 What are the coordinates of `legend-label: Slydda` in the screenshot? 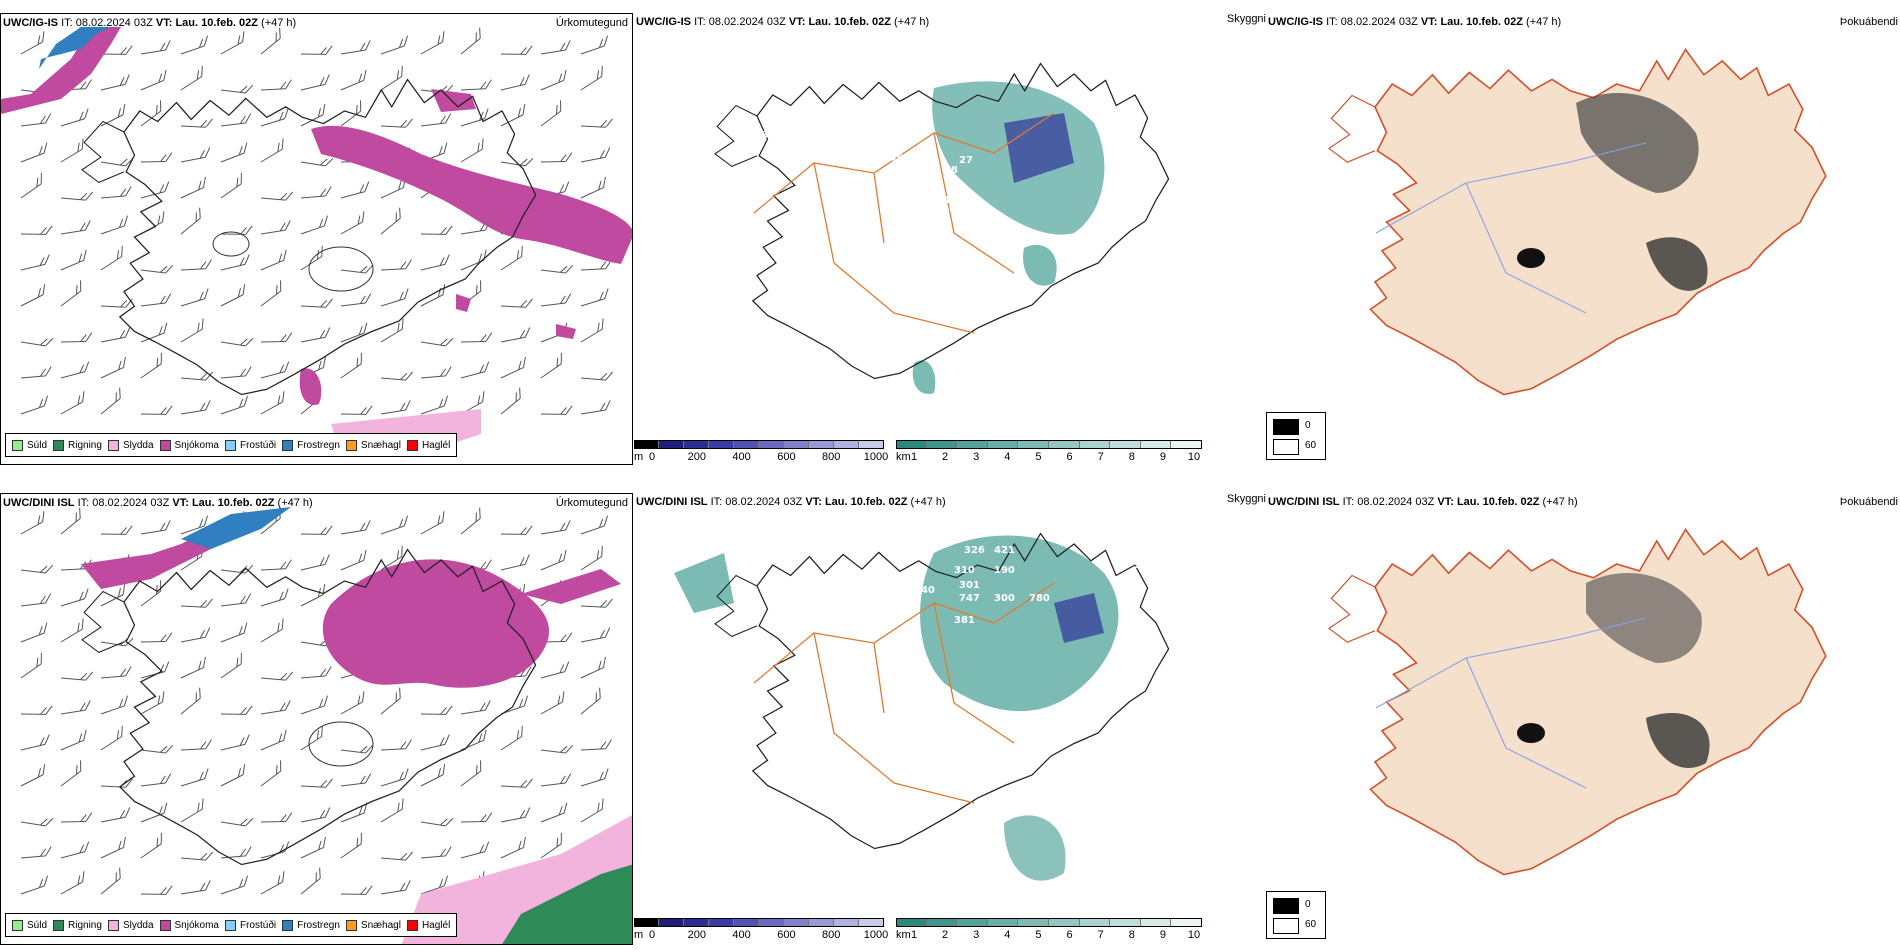 It's located at (138, 925).